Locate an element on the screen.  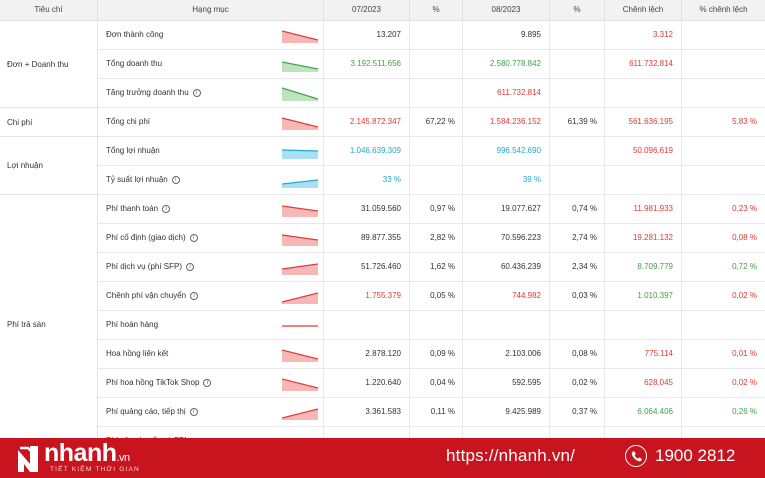
difference-pct: 0,72 % is located at coordinates (744, 266).